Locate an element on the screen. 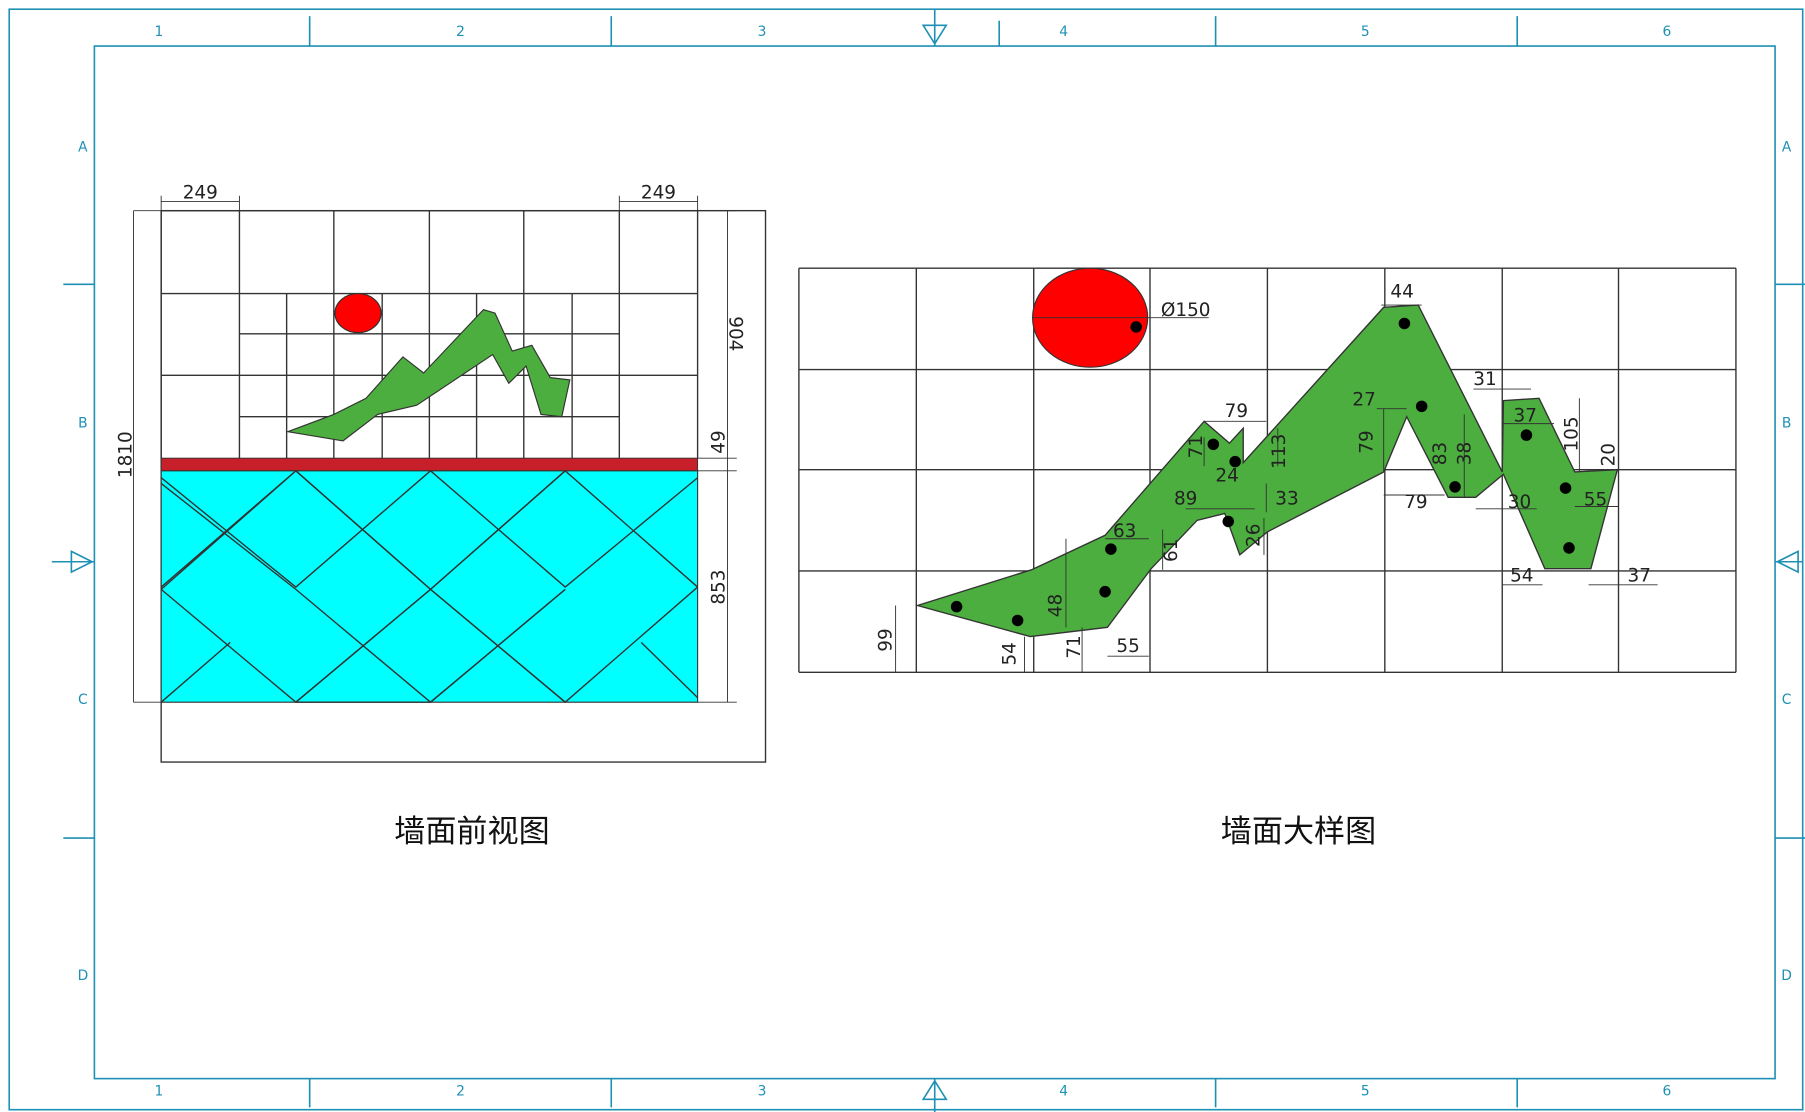  dimension-label: 49 is located at coordinates (718, 441).